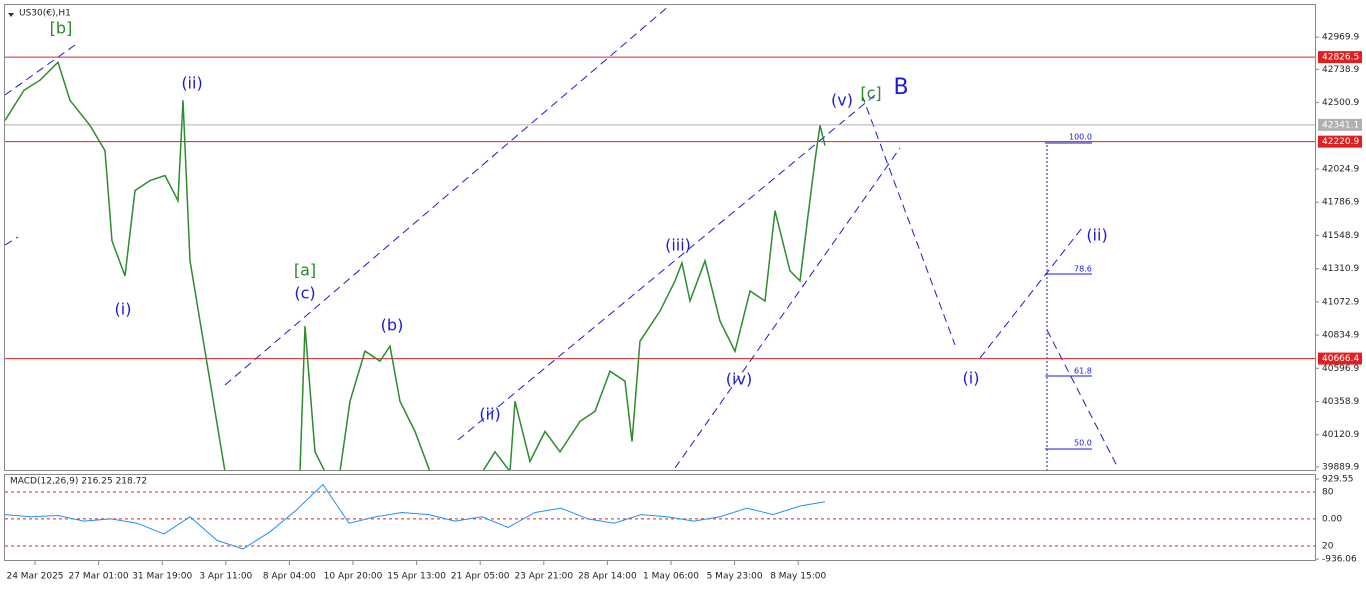 This screenshot has height=592, width=1366. I want to click on macd-line, so click(415, 516).